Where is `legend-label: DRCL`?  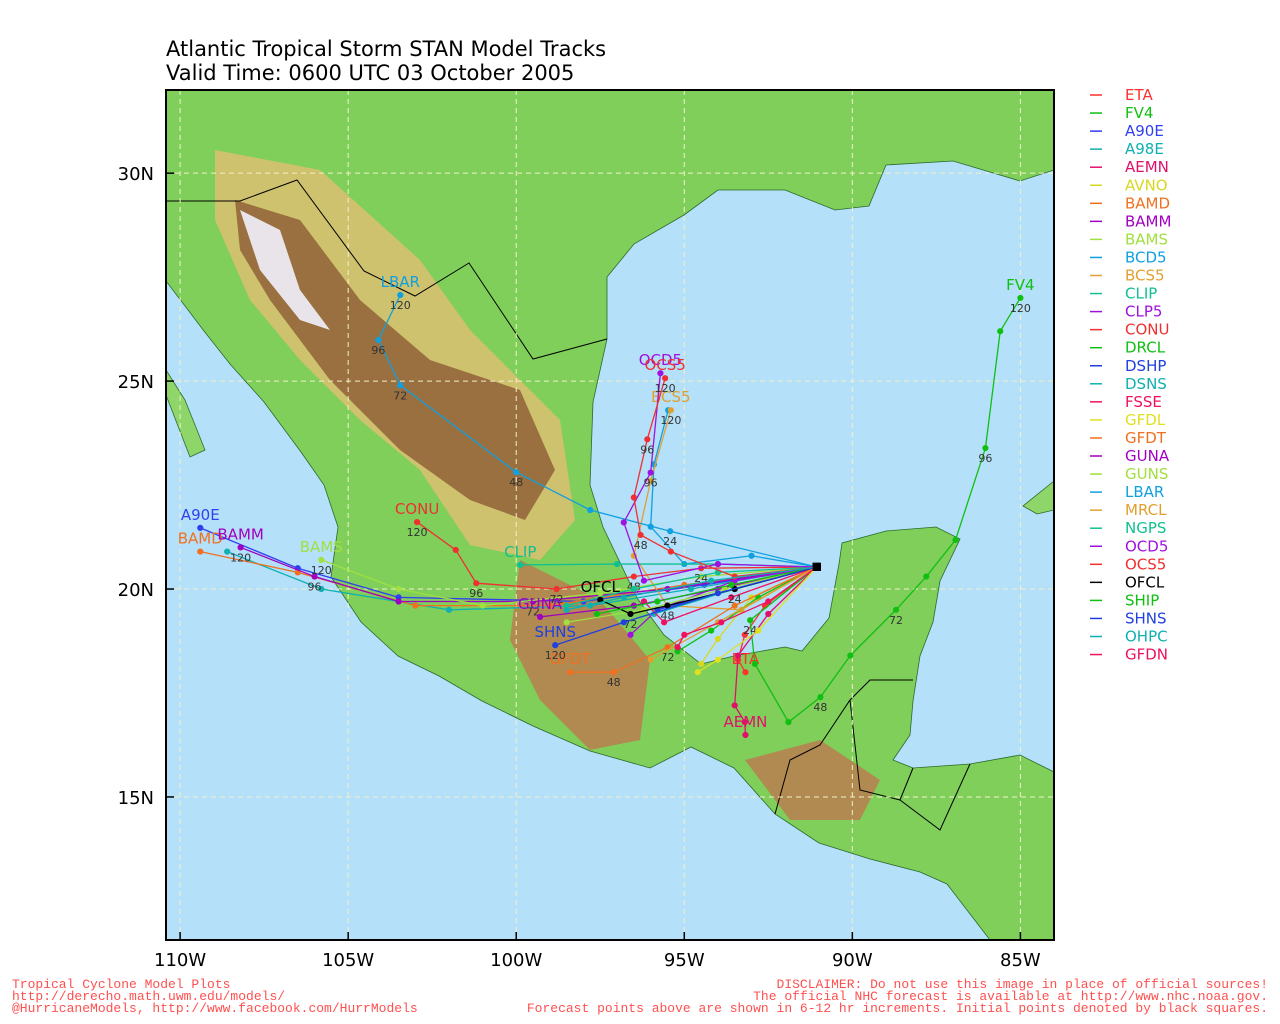 legend-label: DRCL is located at coordinates (1145, 348).